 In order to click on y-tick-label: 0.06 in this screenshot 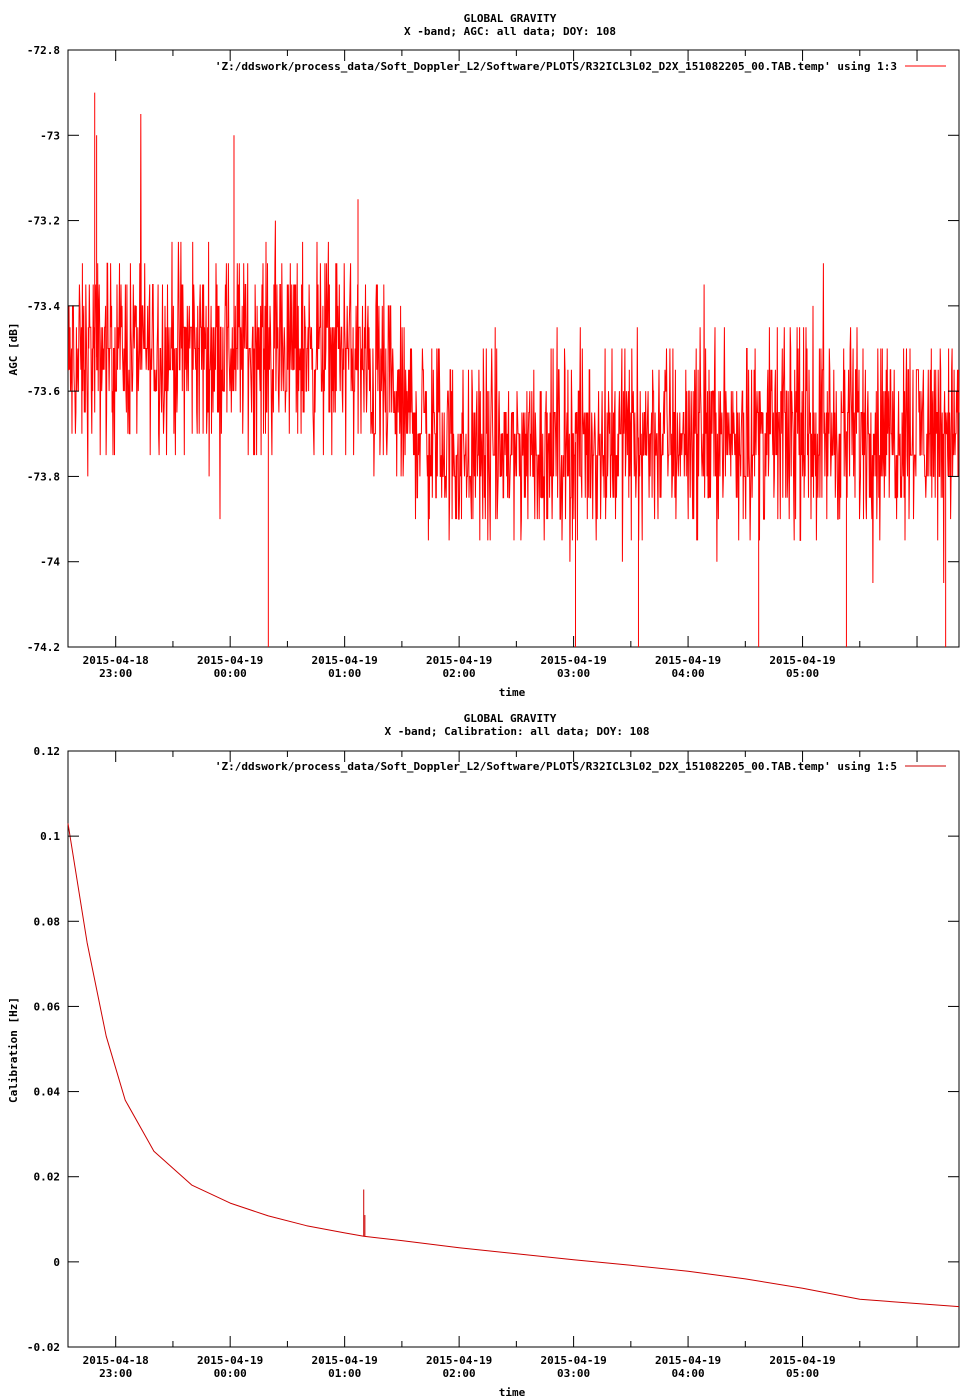, I will do `click(47, 1006)`.